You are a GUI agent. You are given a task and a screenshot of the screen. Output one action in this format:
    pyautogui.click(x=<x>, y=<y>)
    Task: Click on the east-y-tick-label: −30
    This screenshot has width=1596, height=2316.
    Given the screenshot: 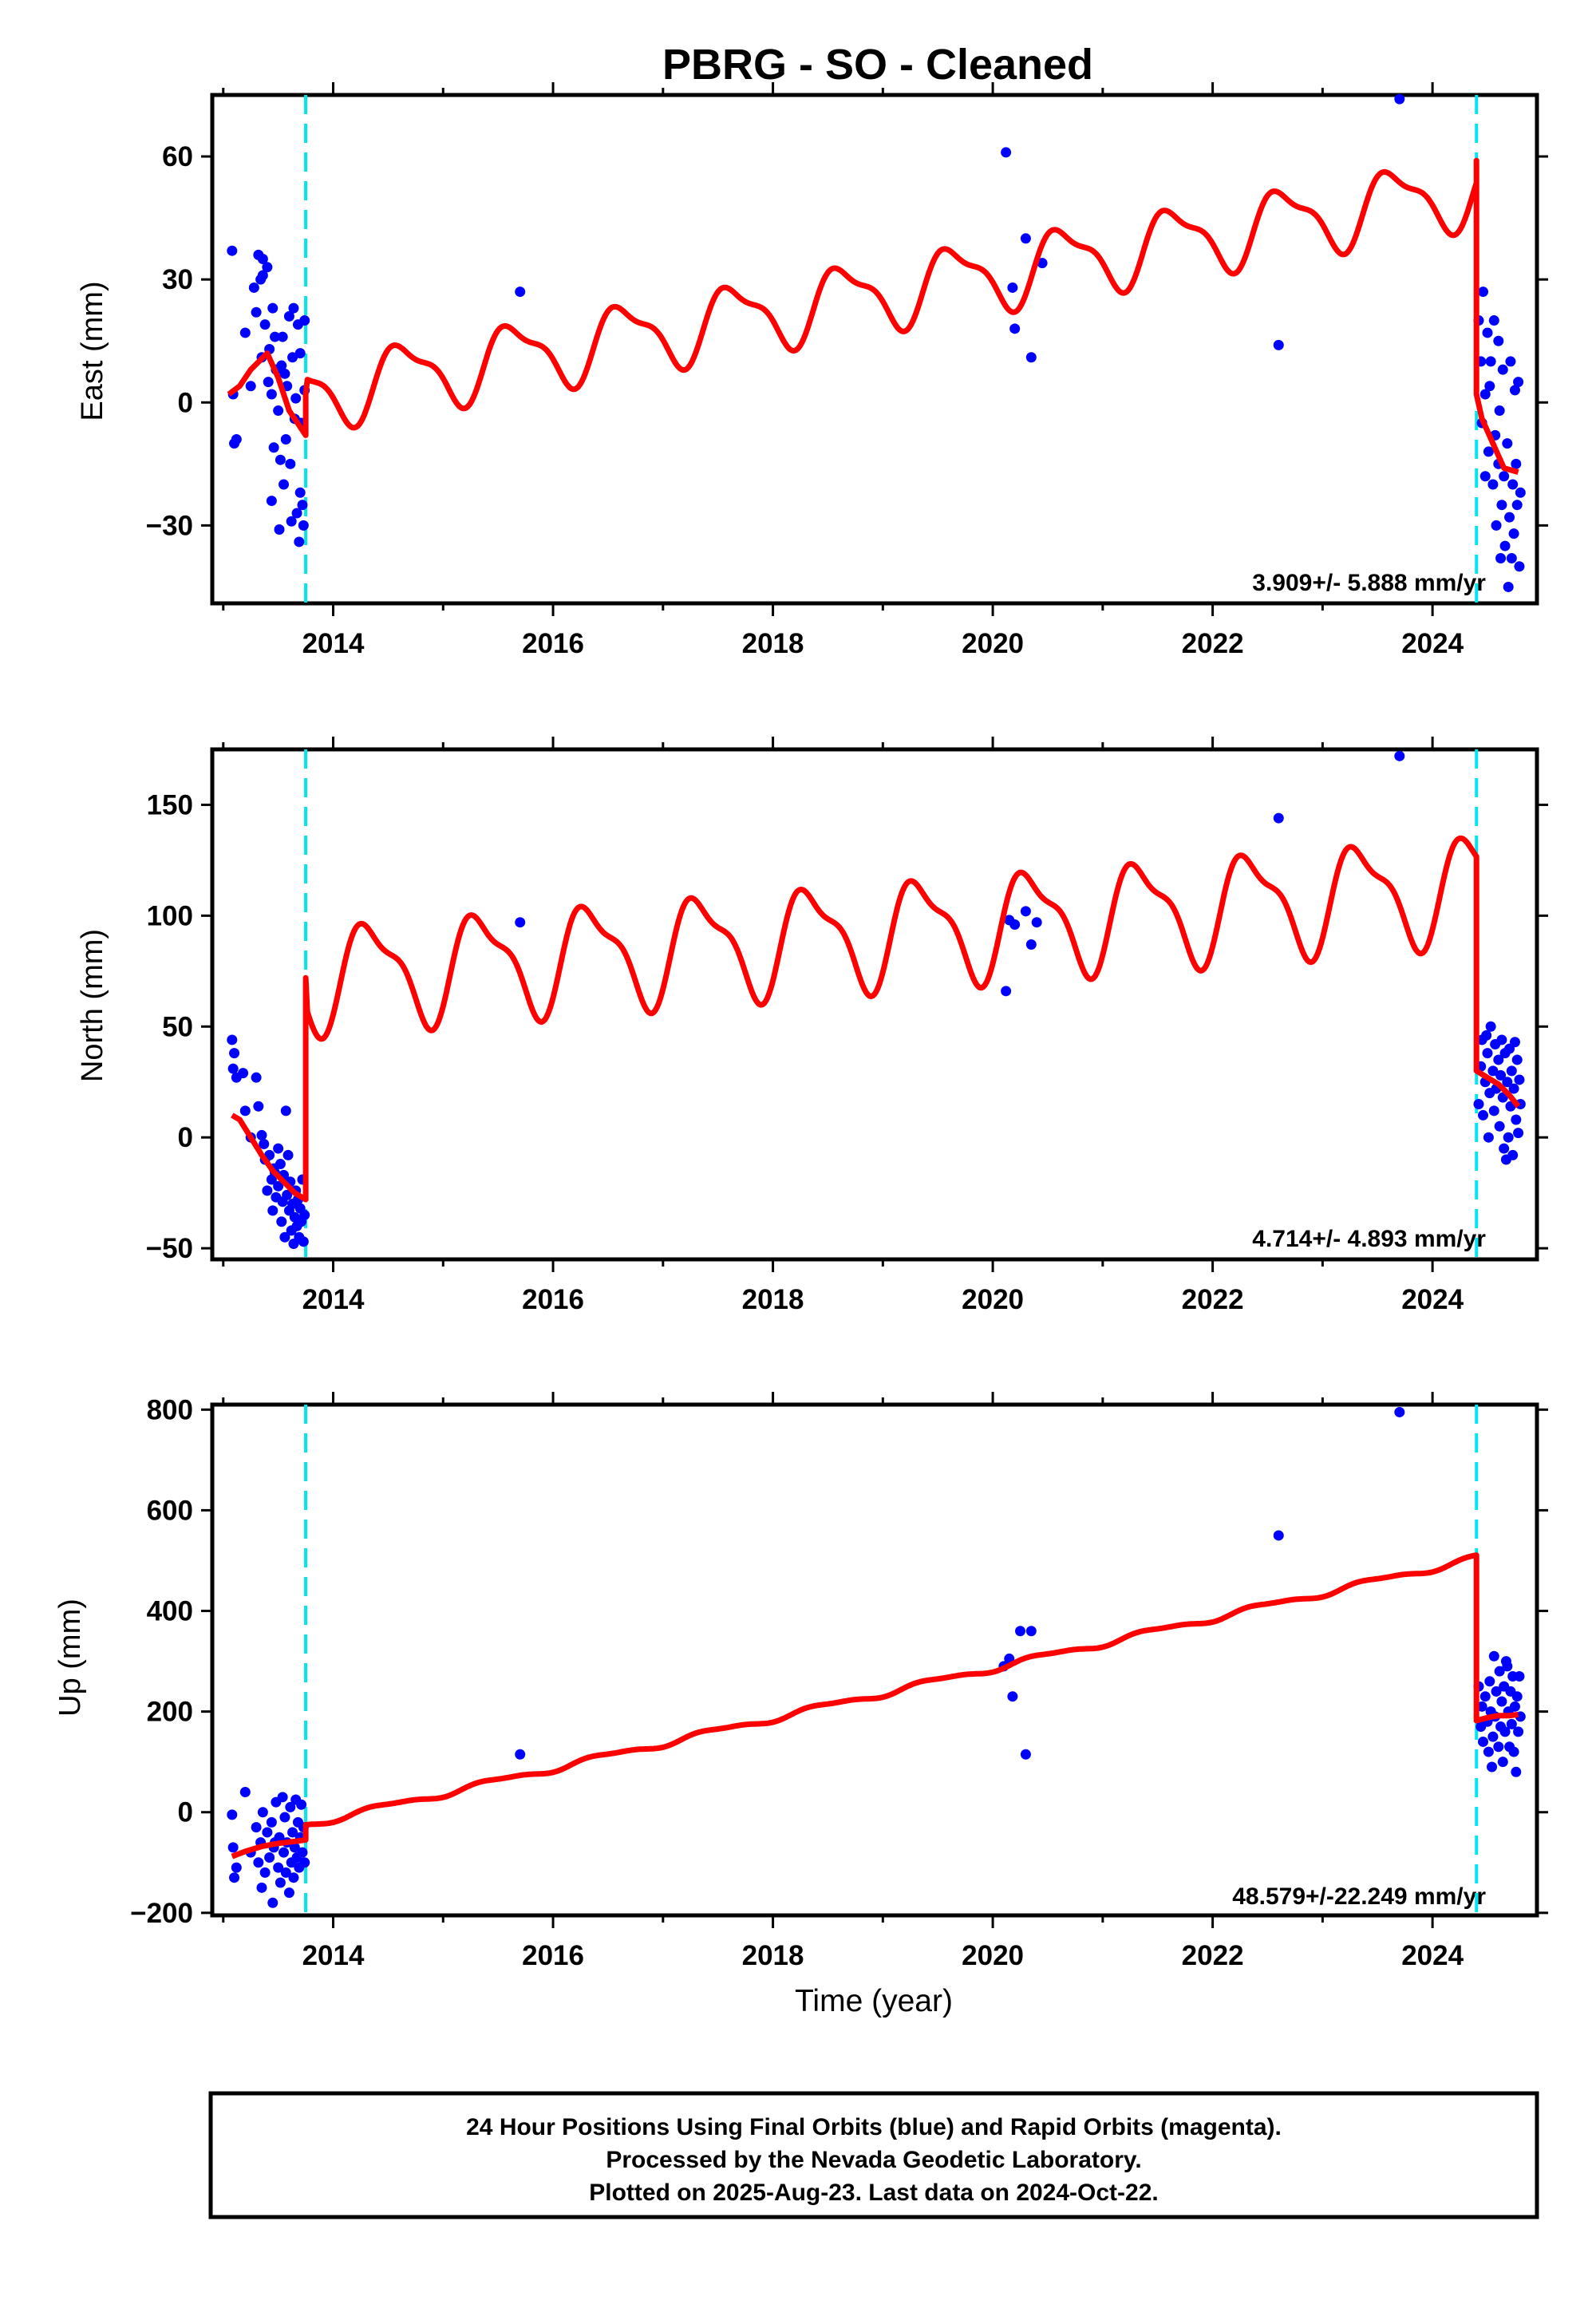 What is the action you would take?
    pyautogui.click(x=169, y=525)
    